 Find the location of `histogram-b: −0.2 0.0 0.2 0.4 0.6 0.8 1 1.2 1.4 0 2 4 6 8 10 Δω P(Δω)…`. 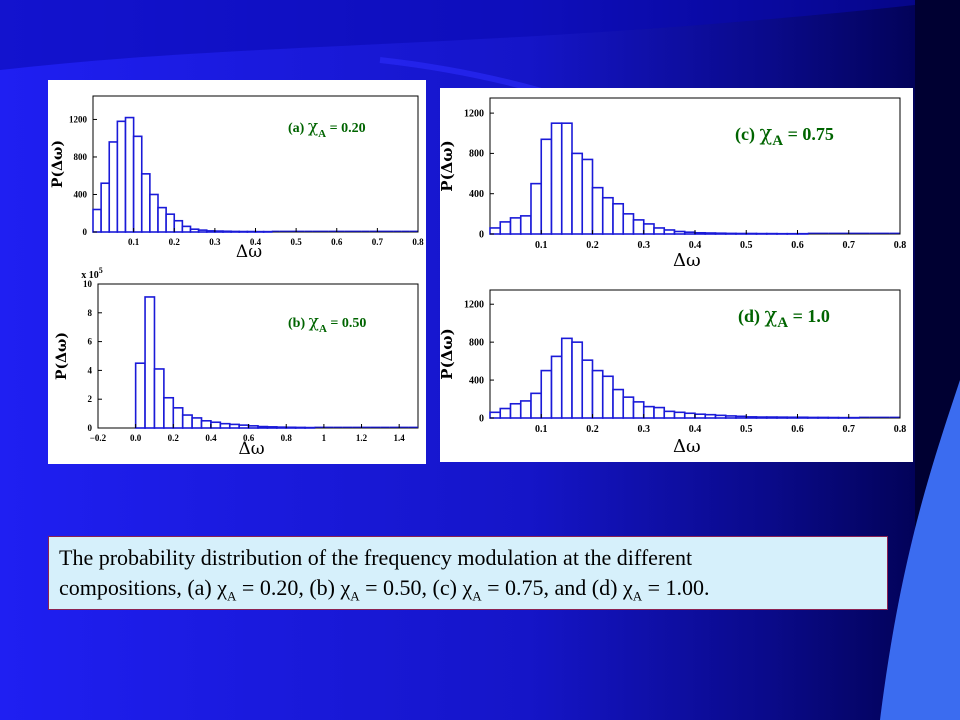

histogram-b: −0.2 0.0 0.2 0.4 0.6 0.8 1 1.2 1.4 0 2 4 6 8 10 Δω P(Δω)… is located at coordinates (236, 362).